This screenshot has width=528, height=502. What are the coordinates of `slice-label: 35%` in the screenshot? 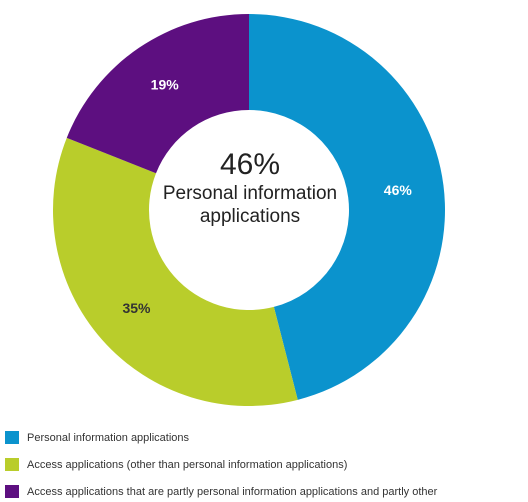 It's located at (136, 308).